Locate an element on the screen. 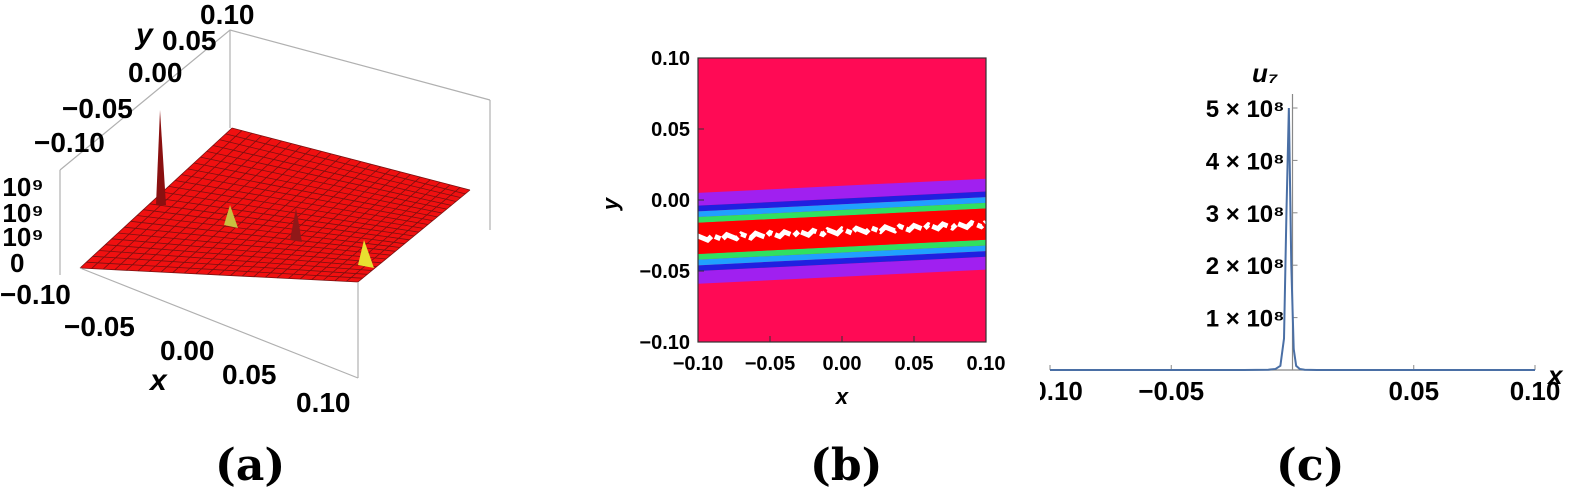 This screenshot has height=494, width=1570. y-tick-label: 1 × 10⁸ is located at coordinates (1245, 319).